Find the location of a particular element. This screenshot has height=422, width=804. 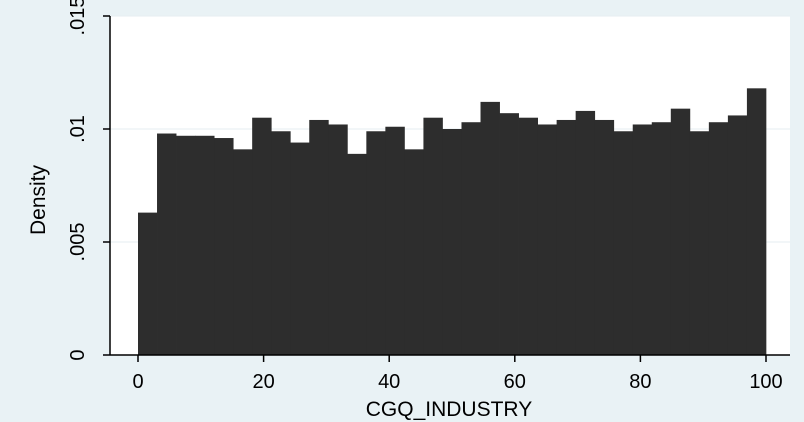

x-axis-ticks: 0 20 40 60 80 100 is located at coordinates (457, 374).